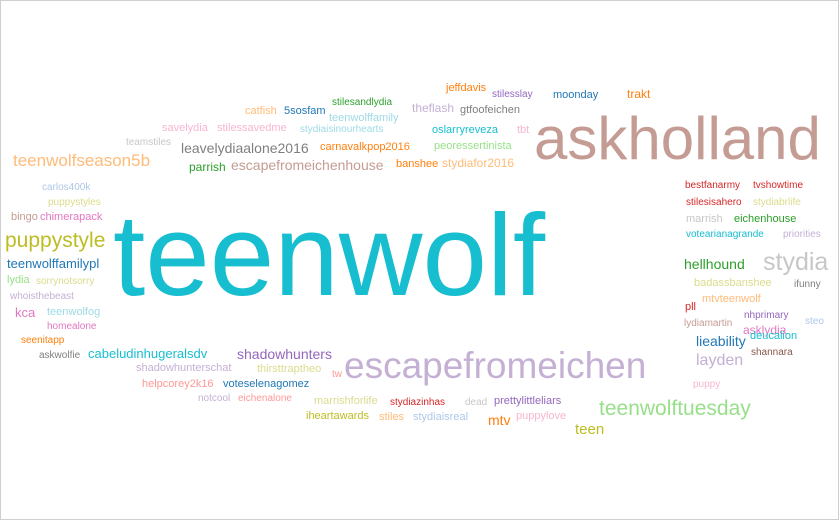 The width and height of the screenshot is (839, 520). I want to click on word: votearianagrande, so click(725, 234).